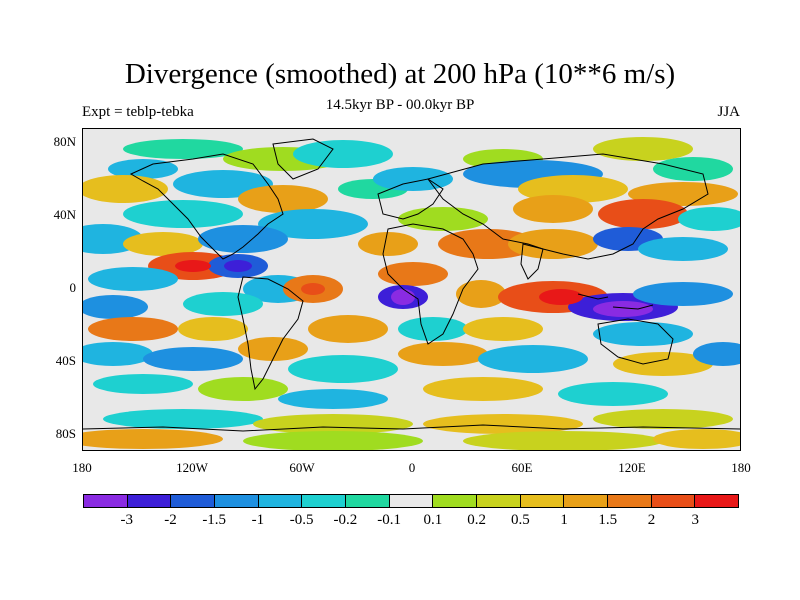  Describe the element at coordinates (695, 520) in the screenshot. I see `colorbar-label: 3` at that location.